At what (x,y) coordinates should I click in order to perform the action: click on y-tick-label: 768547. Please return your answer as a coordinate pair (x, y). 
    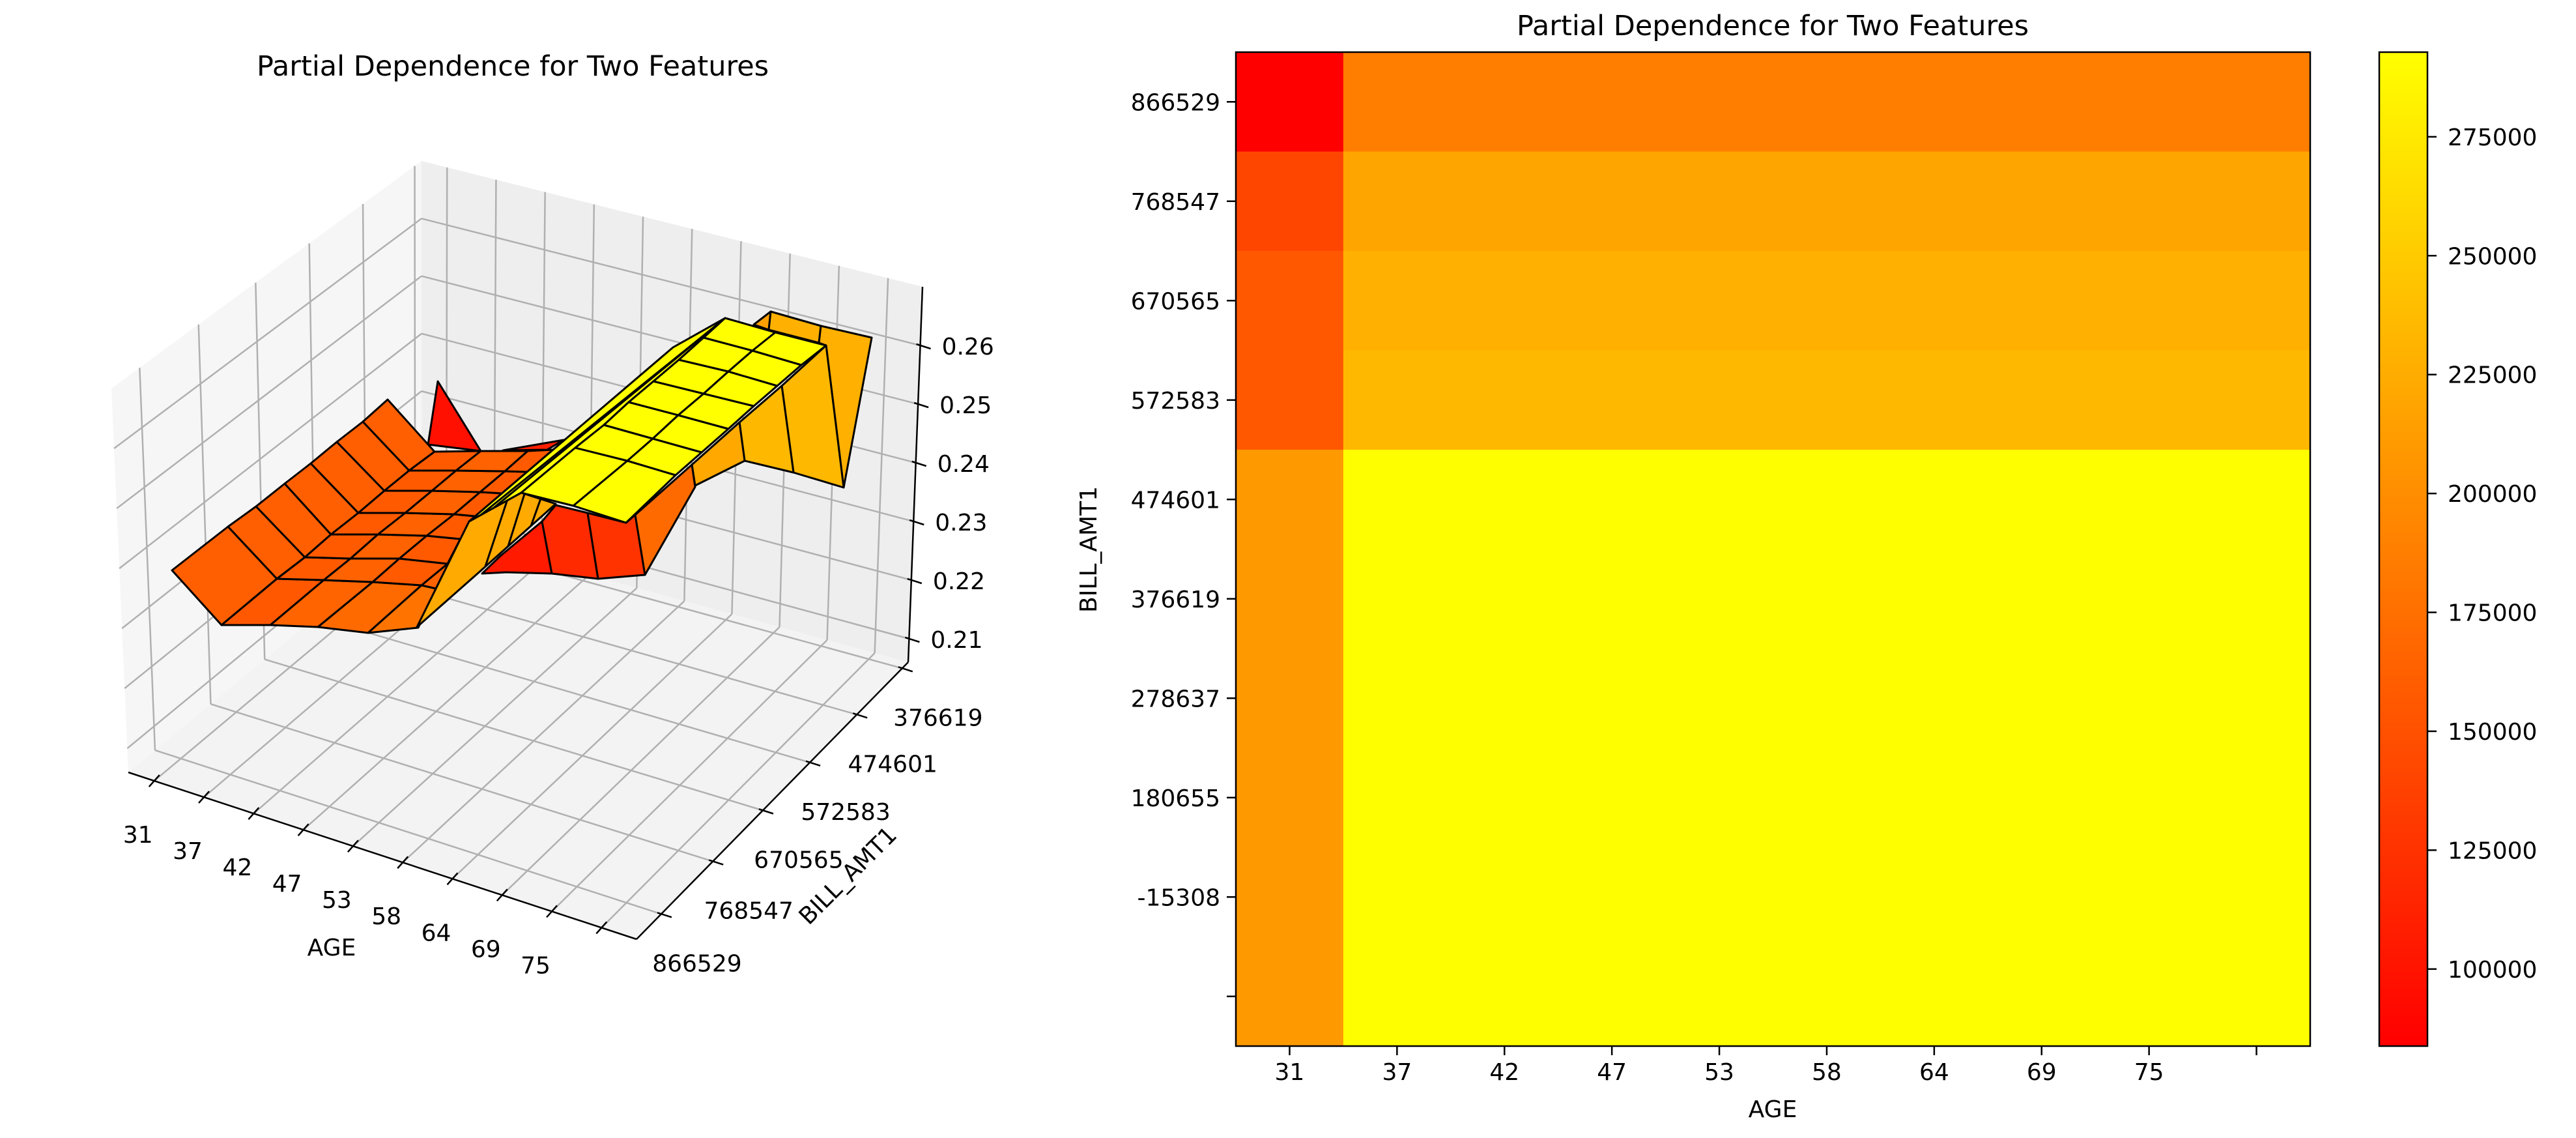
    Looking at the image, I should click on (749, 911).